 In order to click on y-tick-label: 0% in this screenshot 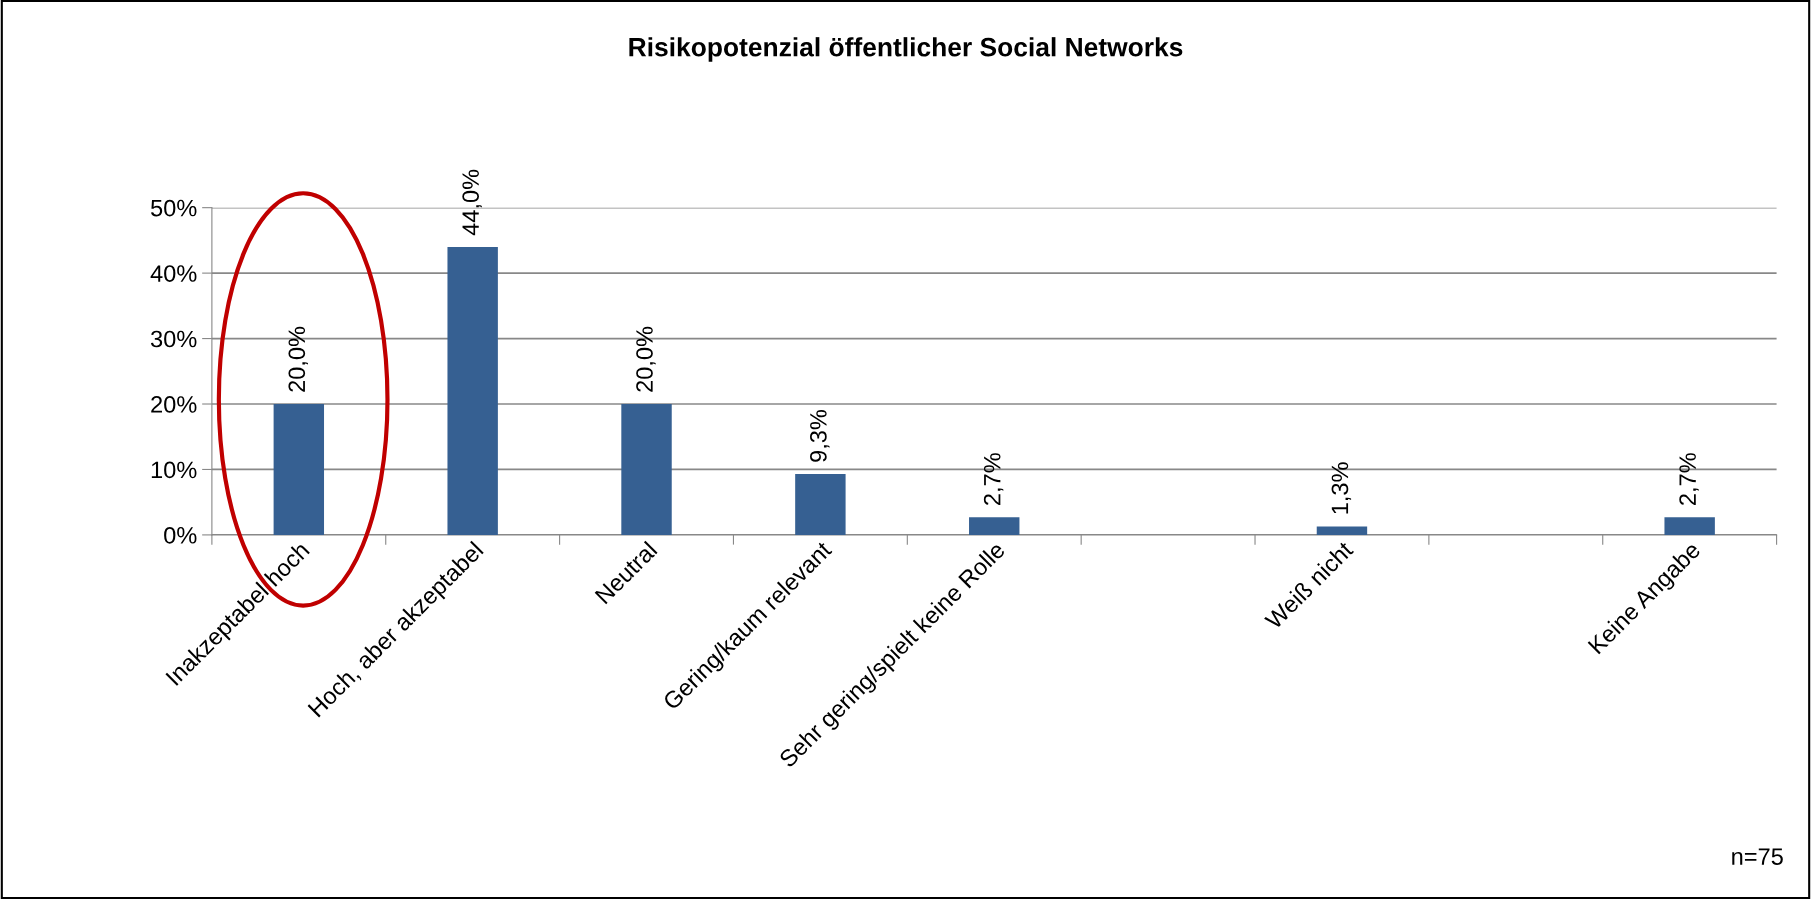, I will do `click(180, 535)`.